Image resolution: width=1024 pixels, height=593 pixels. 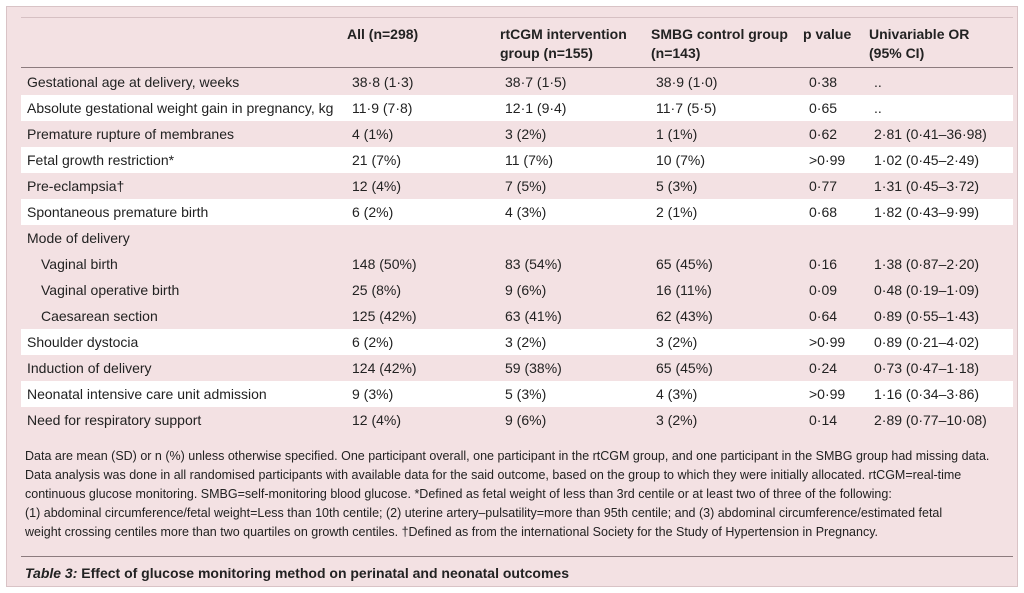 What do you see at coordinates (526, 212) in the screenshot?
I see `cell-rtcgm: 4 (3%)` at bounding box center [526, 212].